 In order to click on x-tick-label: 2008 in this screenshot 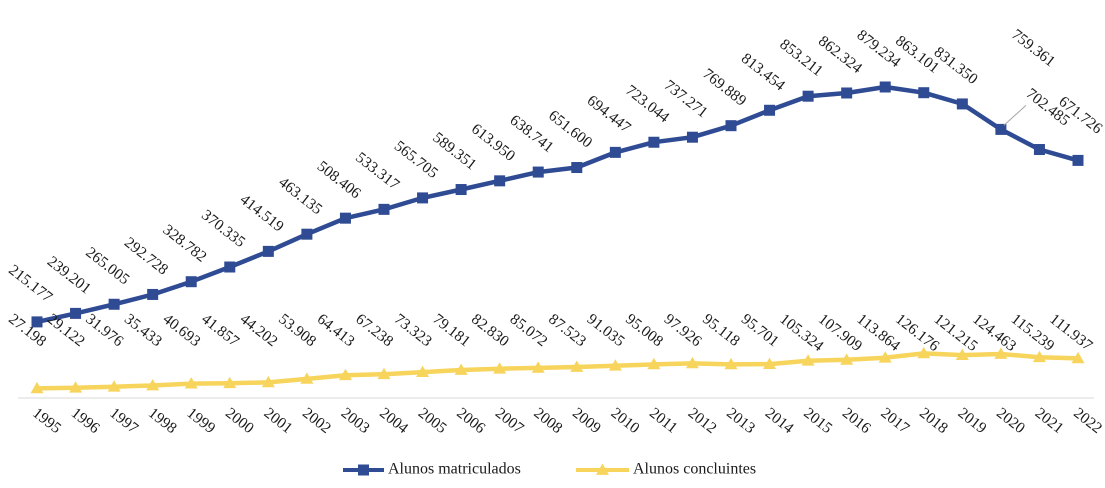, I will do `click(548, 421)`.